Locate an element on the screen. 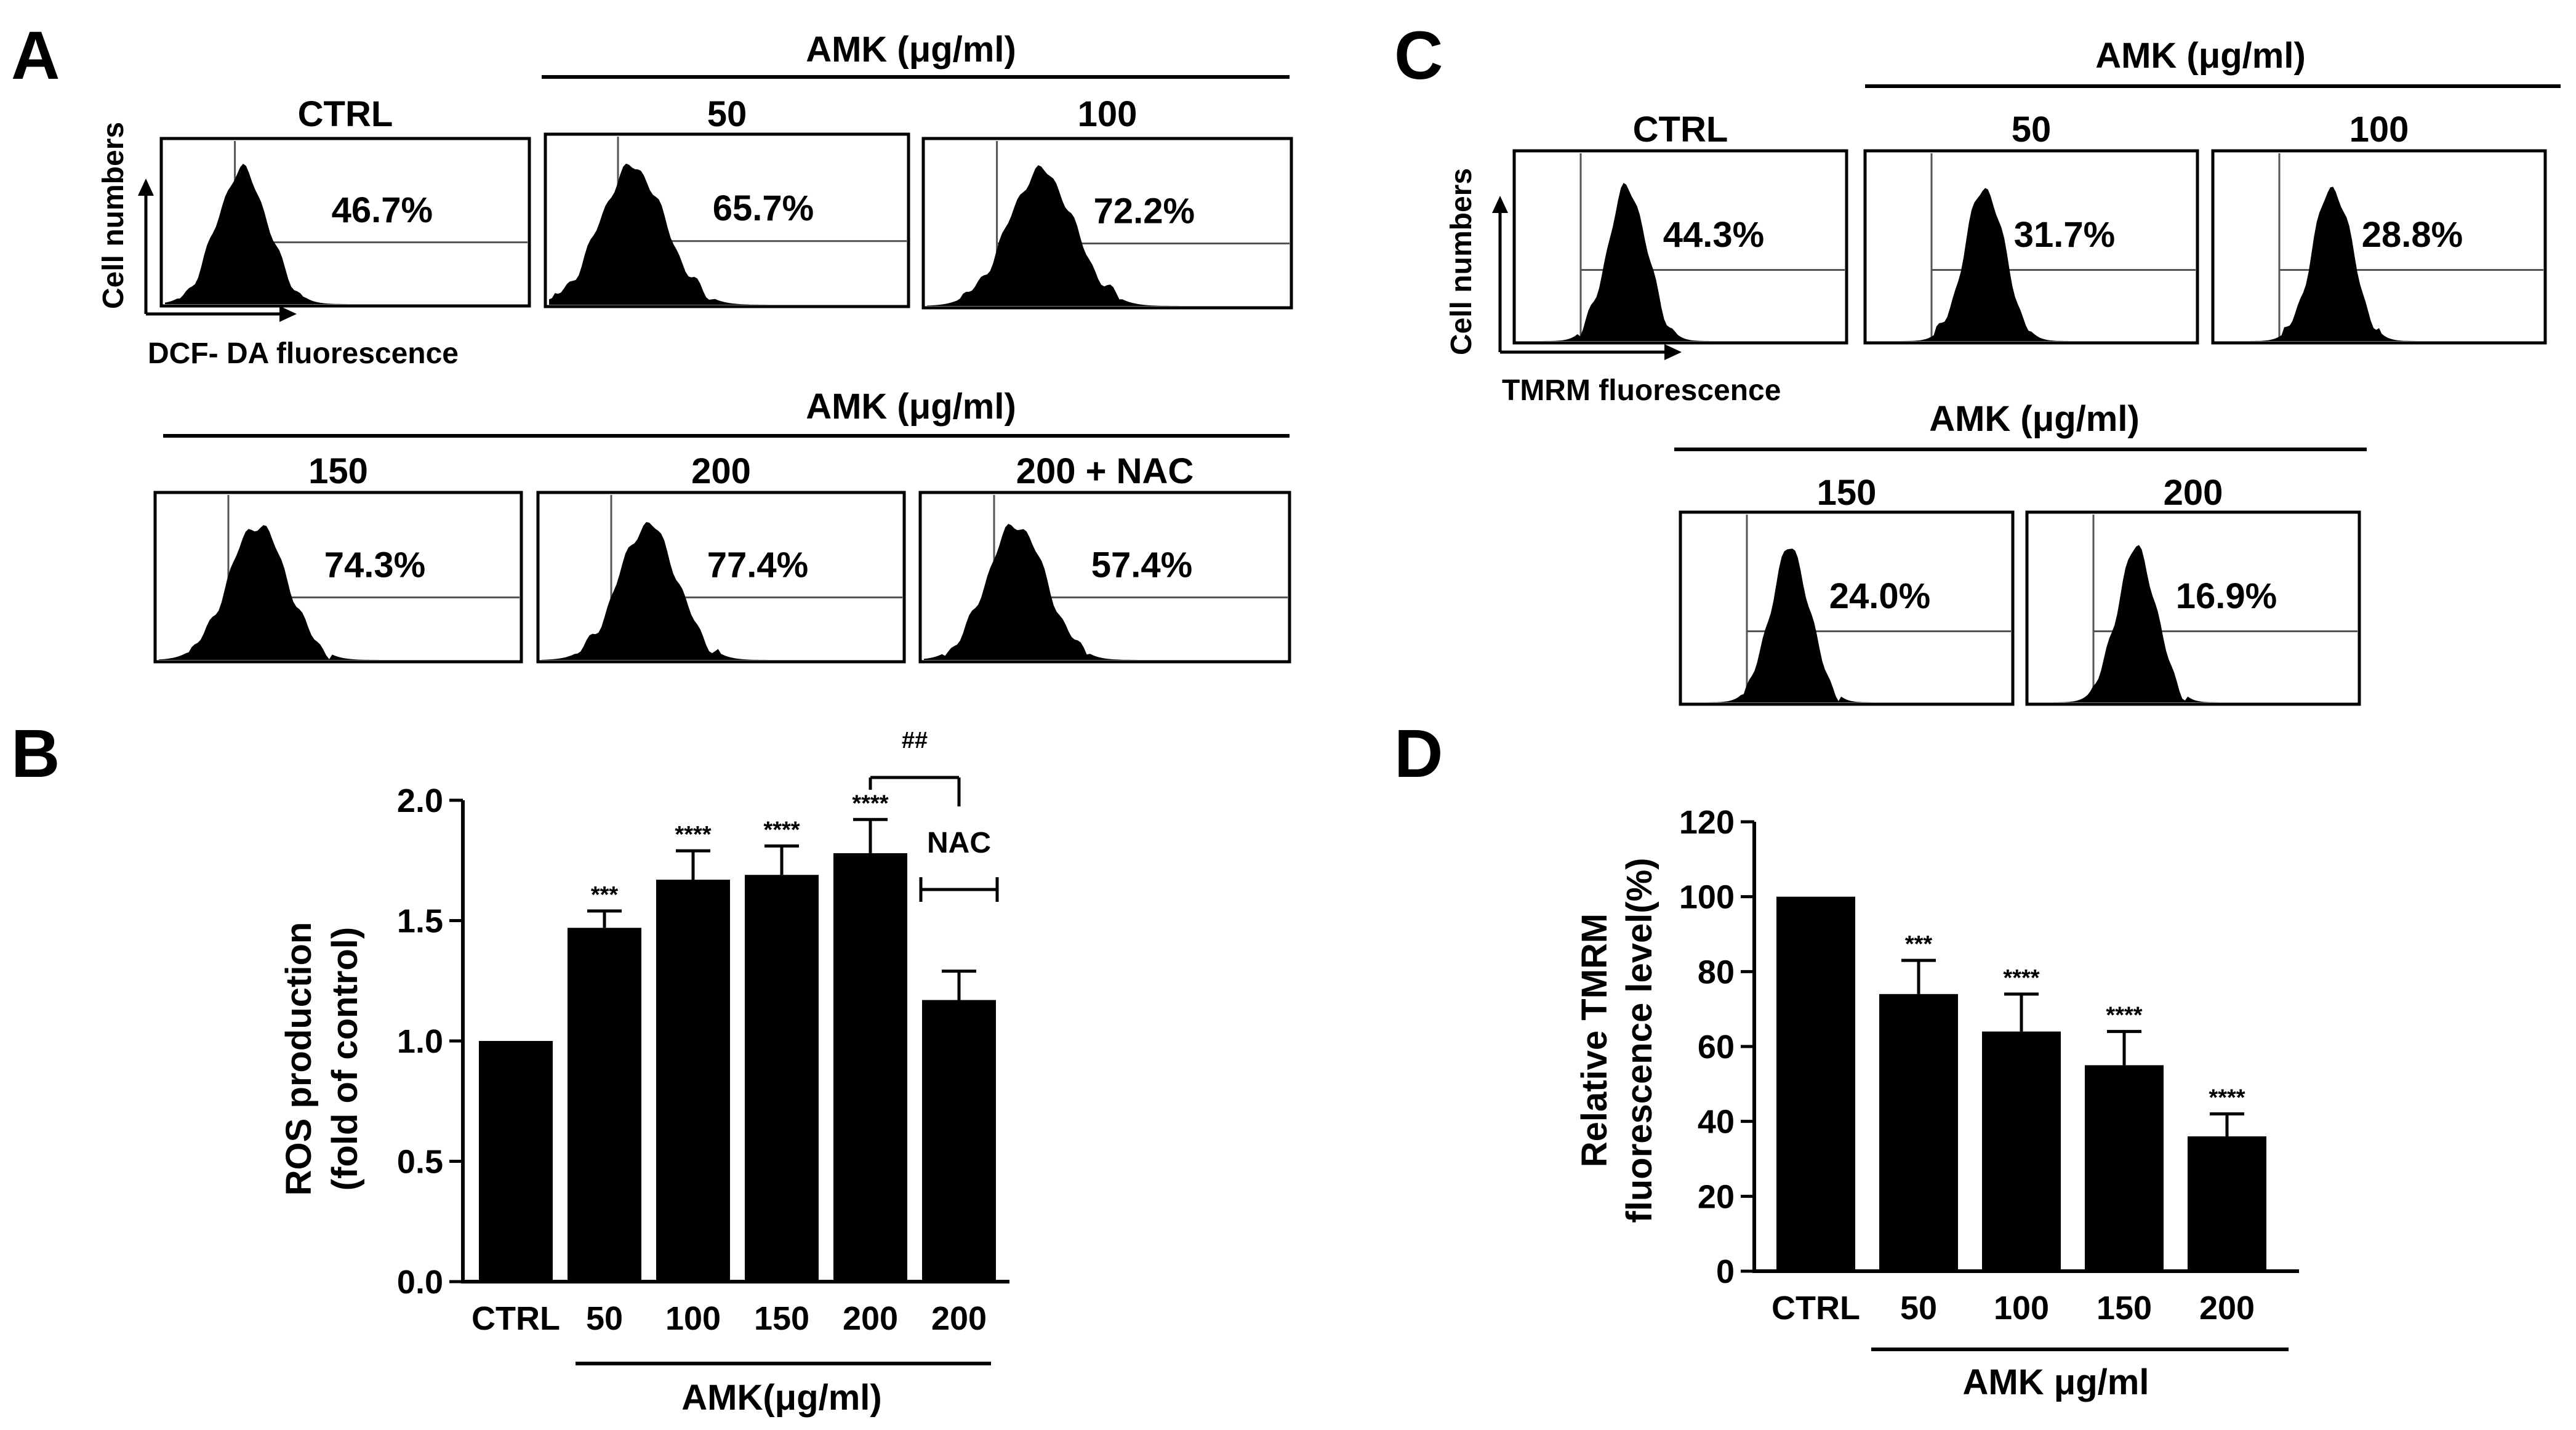 The height and width of the screenshot is (1430, 2576). chart-d-ytick-label: 100 is located at coordinates (1707, 897).